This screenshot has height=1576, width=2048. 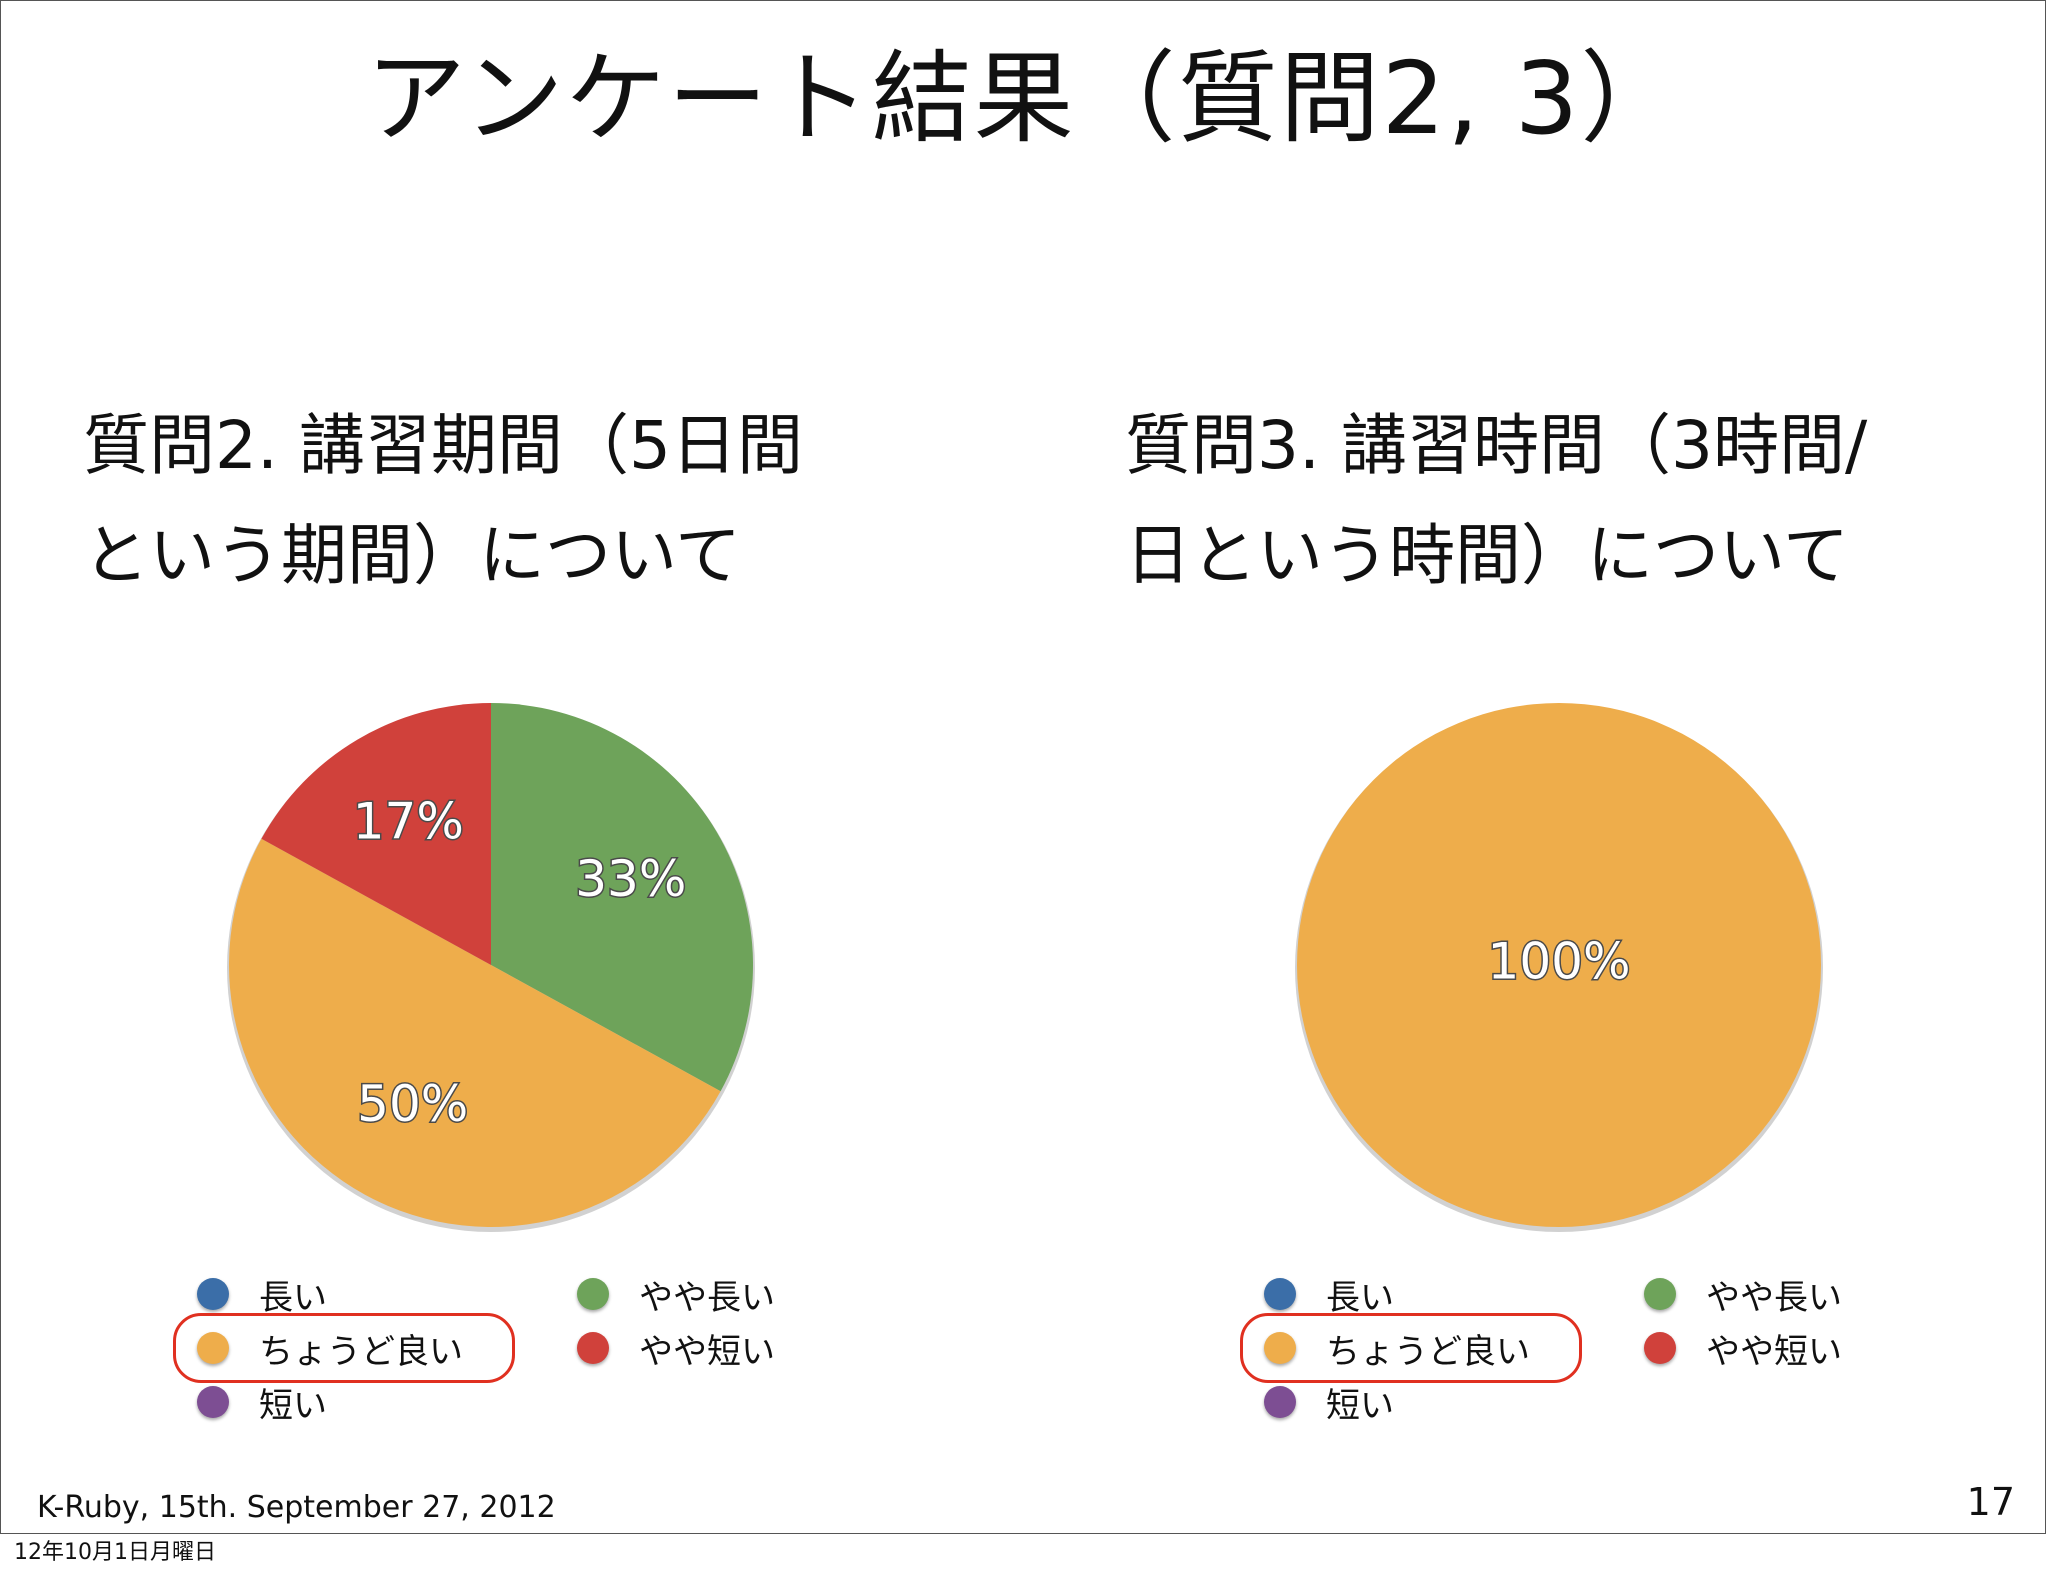 I want to click on question-3-heading-line-1: 質問3. 講習時間（3時間/, so click(x=1496, y=445).